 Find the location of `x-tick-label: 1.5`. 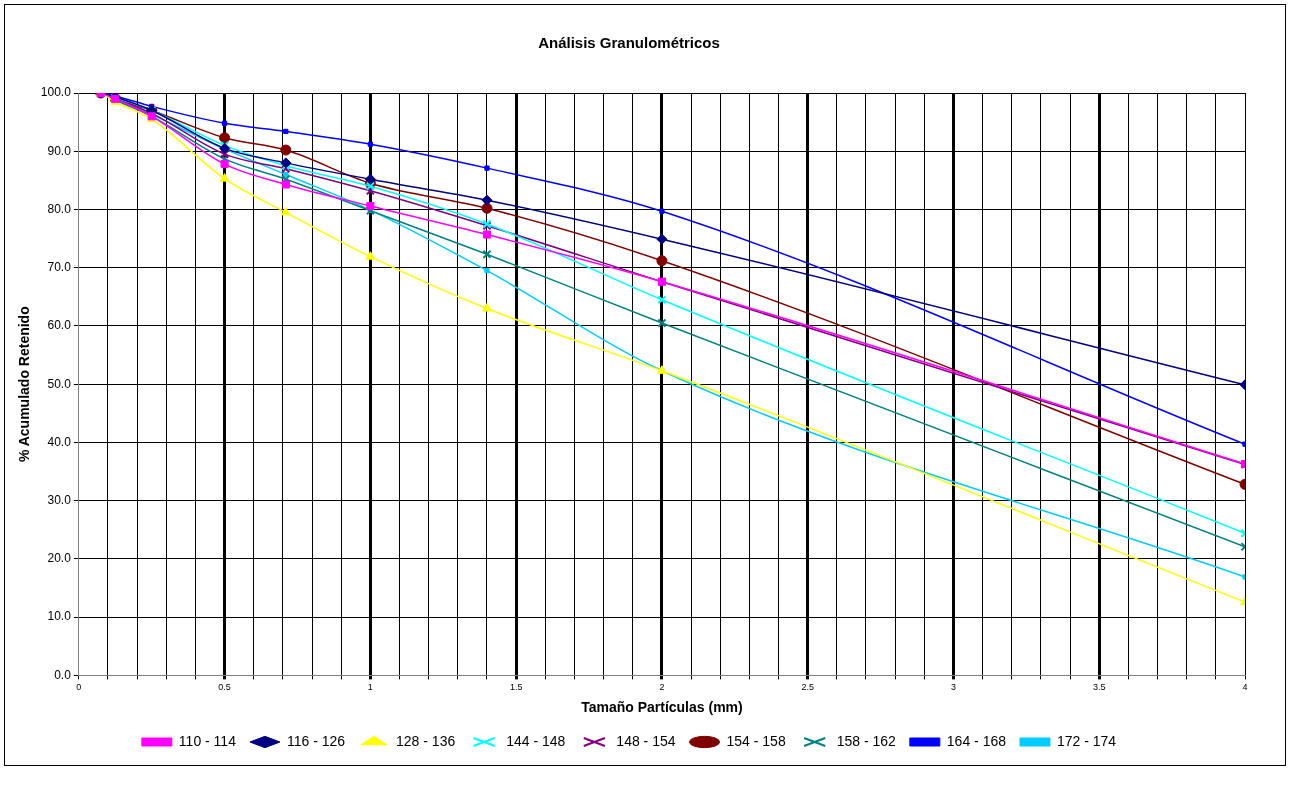

x-tick-label: 1.5 is located at coordinates (516, 687).